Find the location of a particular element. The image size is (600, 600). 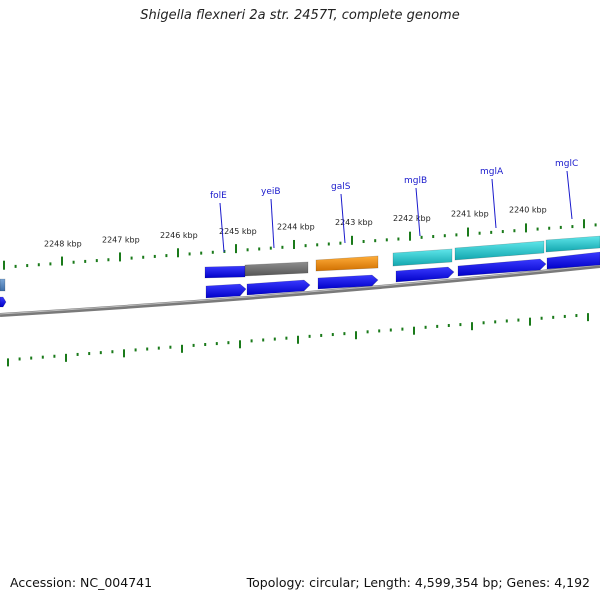

gene-label-galS: galS is located at coordinates (341, 187).